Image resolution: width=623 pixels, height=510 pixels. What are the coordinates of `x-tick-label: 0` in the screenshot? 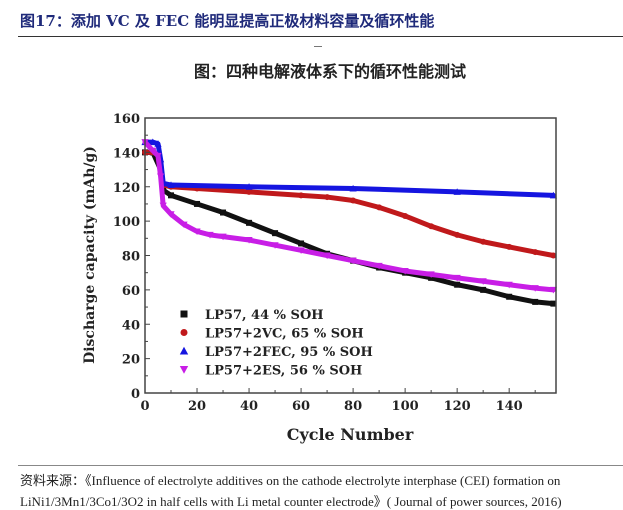 It's located at (144, 406).